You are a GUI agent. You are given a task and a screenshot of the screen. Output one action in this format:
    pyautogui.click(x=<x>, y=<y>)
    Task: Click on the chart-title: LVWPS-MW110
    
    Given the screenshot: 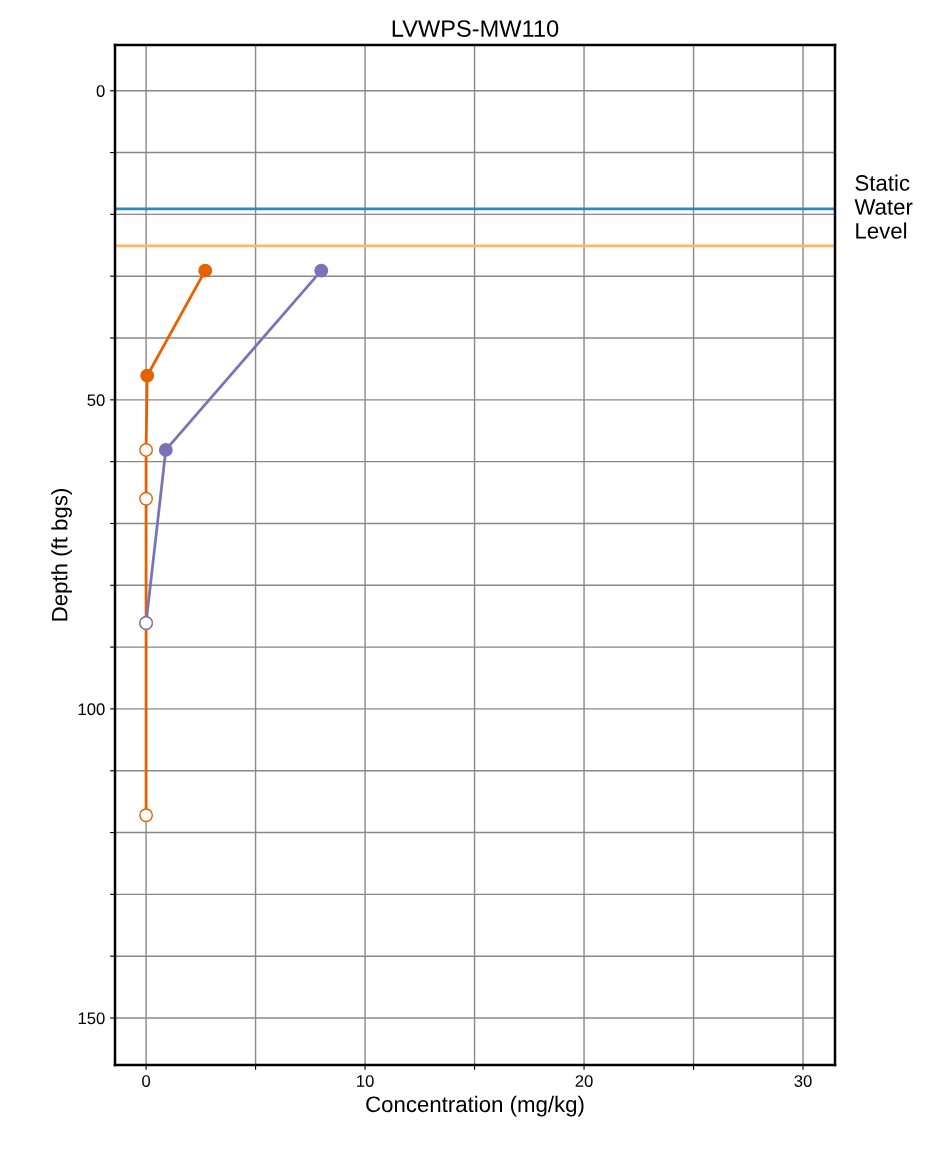 What is the action you would take?
    pyautogui.click(x=475, y=28)
    